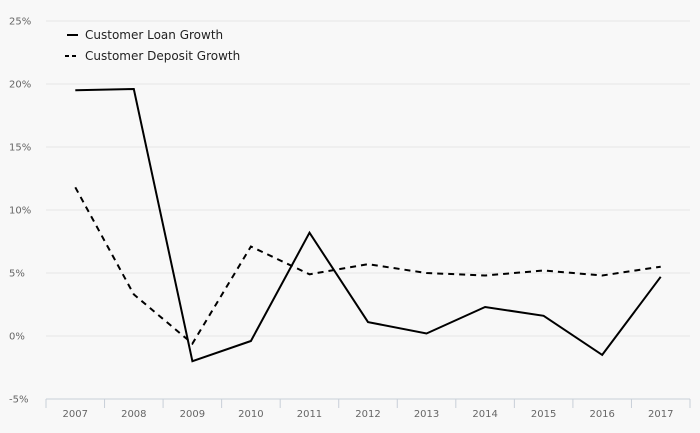 The image size is (700, 433). What do you see at coordinates (20, 148) in the screenshot?
I see `y-tick-label: 15%` at bounding box center [20, 148].